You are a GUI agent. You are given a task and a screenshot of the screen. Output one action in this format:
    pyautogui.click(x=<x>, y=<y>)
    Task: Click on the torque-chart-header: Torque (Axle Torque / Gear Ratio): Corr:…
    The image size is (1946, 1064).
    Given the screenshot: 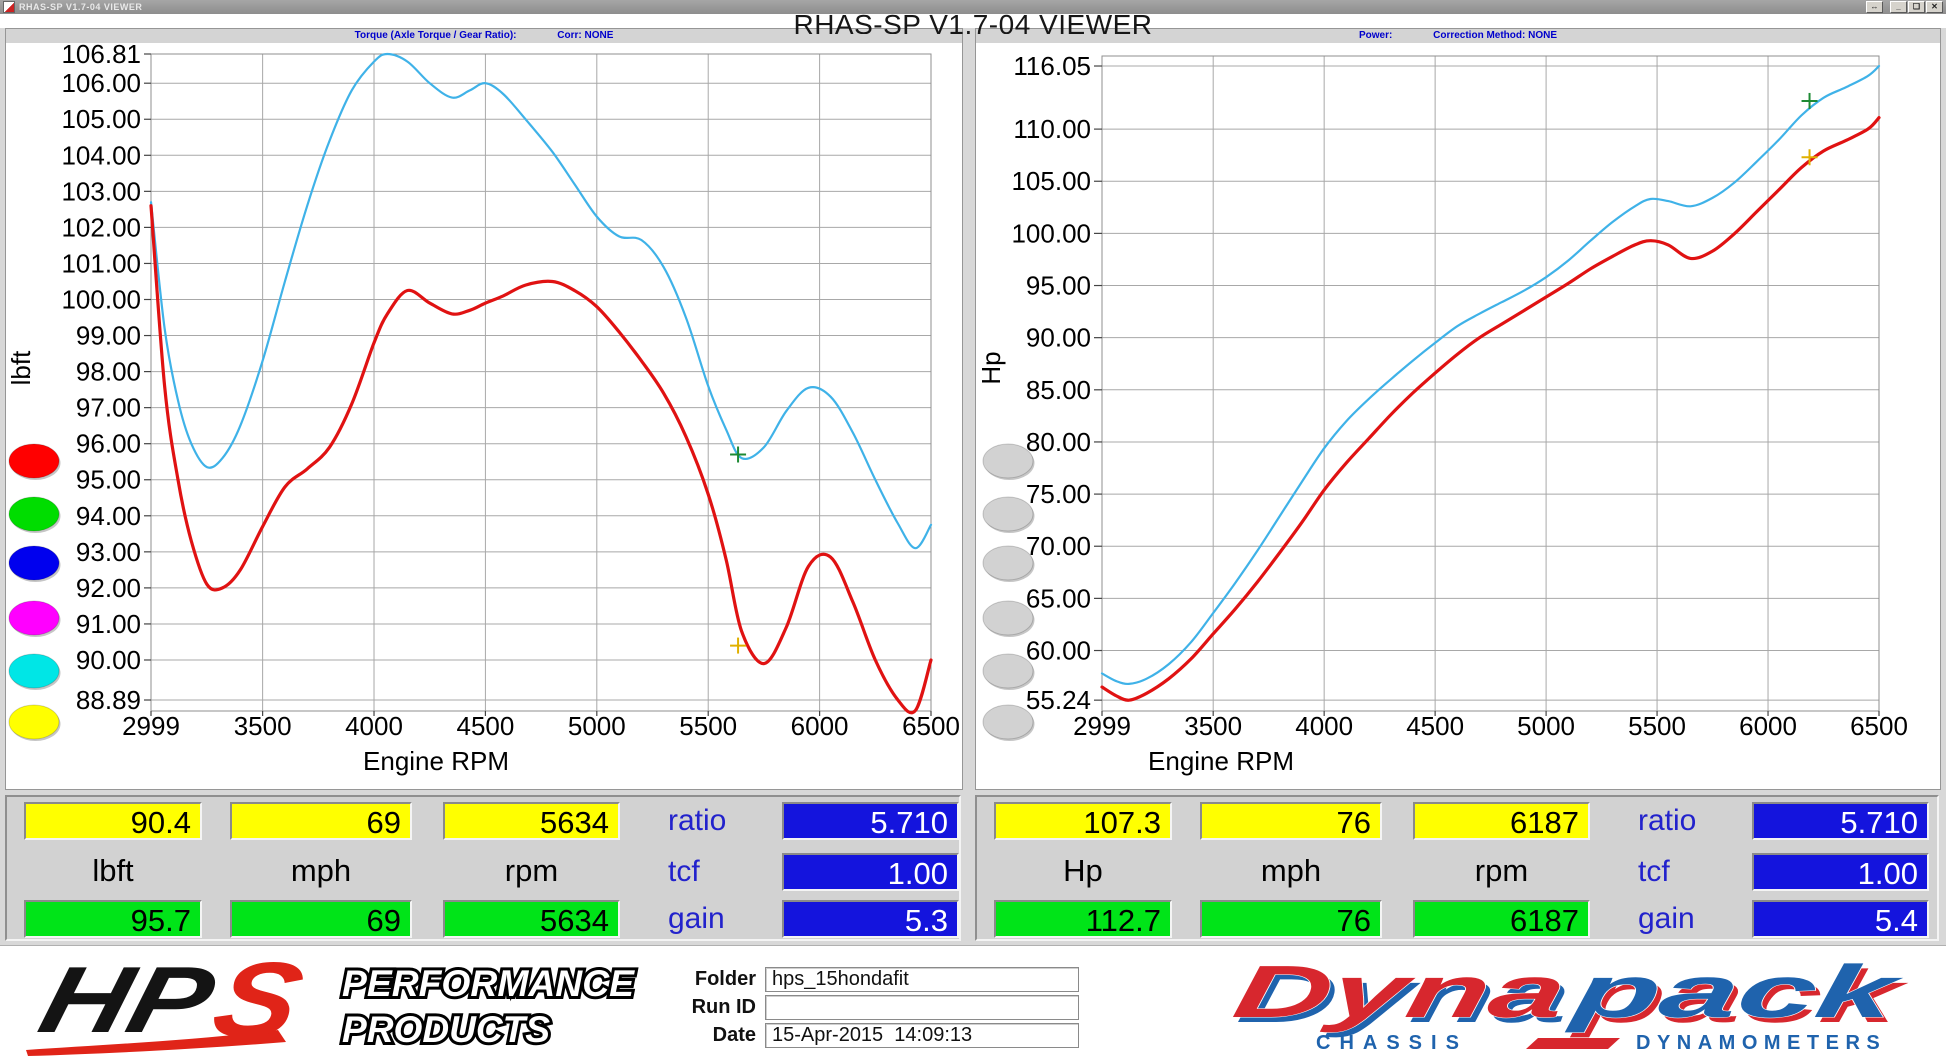 What is the action you would take?
    pyautogui.click(x=484, y=36)
    